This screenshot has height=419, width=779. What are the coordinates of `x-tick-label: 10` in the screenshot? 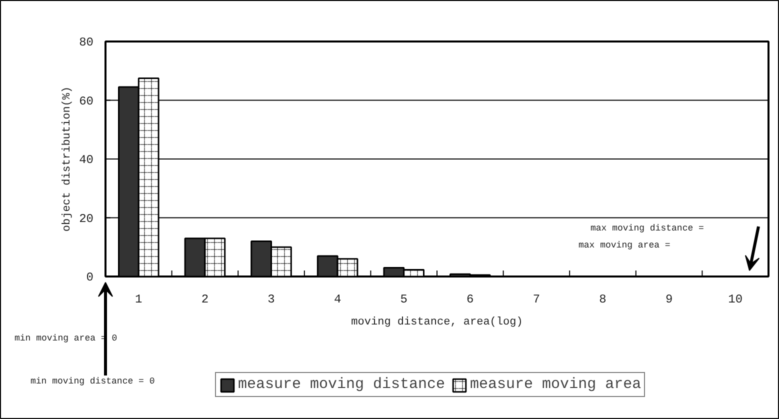 It's located at (735, 299).